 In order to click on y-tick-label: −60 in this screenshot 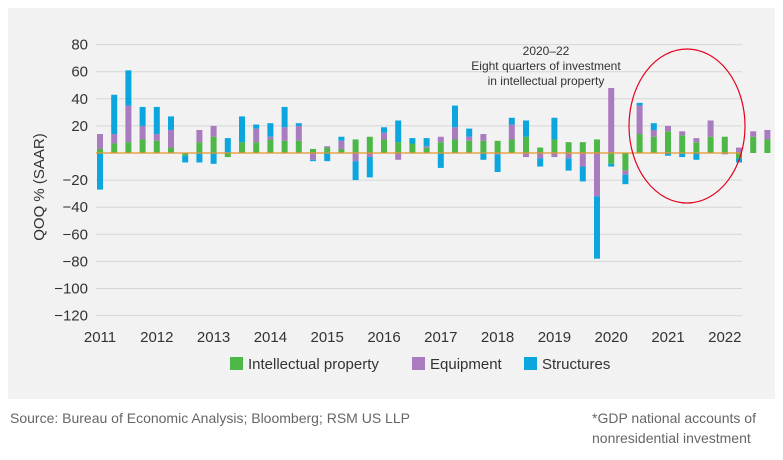, I will do `click(75, 234)`.